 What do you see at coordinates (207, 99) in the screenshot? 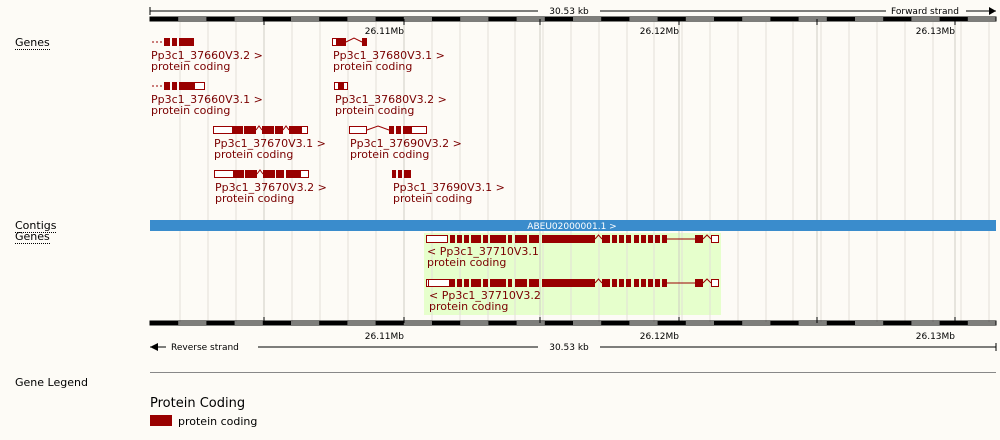
I see `gene-label-37660v31: Pp3c1_37660V3.1 >` at bounding box center [207, 99].